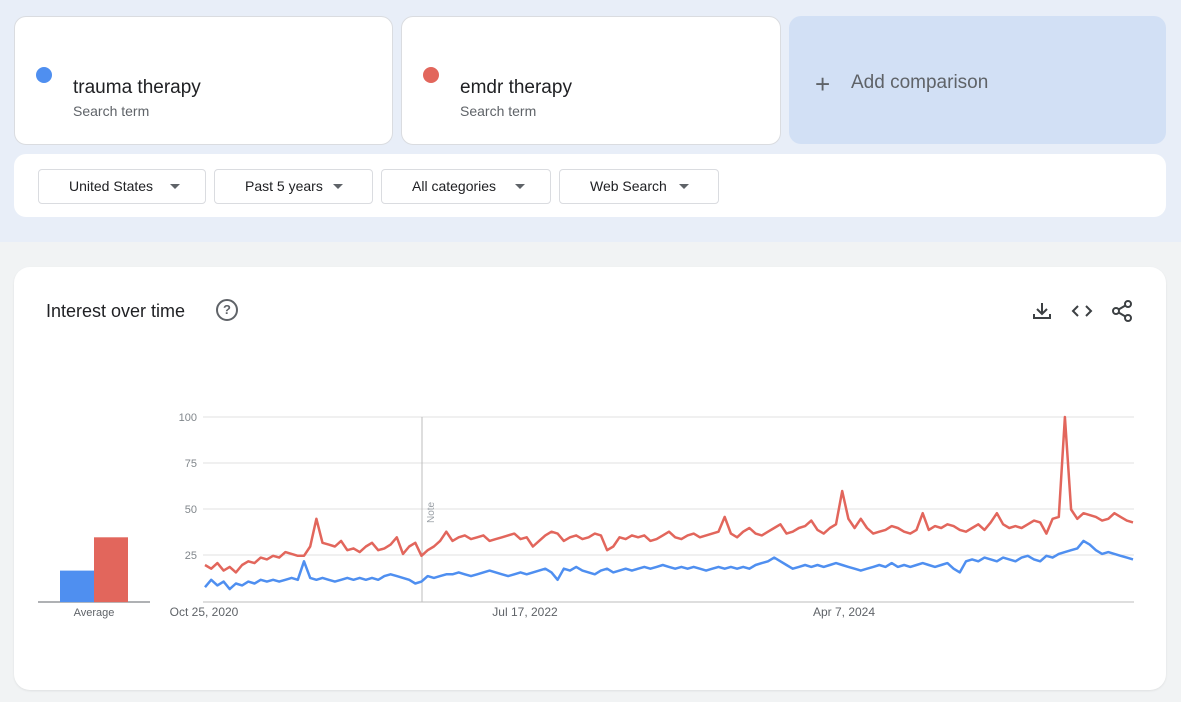 The width and height of the screenshot is (1181, 702). What do you see at coordinates (137, 87) in the screenshot?
I see `term-name: trauma therapy` at bounding box center [137, 87].